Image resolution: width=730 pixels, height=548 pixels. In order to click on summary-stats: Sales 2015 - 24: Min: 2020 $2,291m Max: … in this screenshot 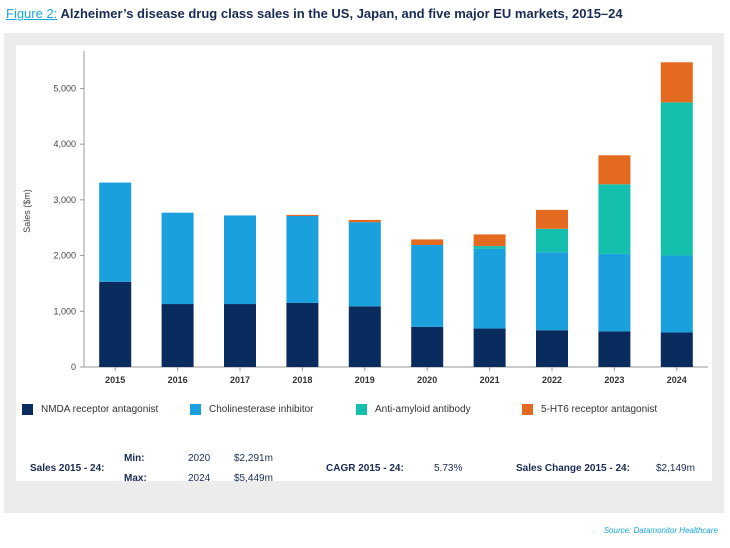, I will do `click(364, 473)`.